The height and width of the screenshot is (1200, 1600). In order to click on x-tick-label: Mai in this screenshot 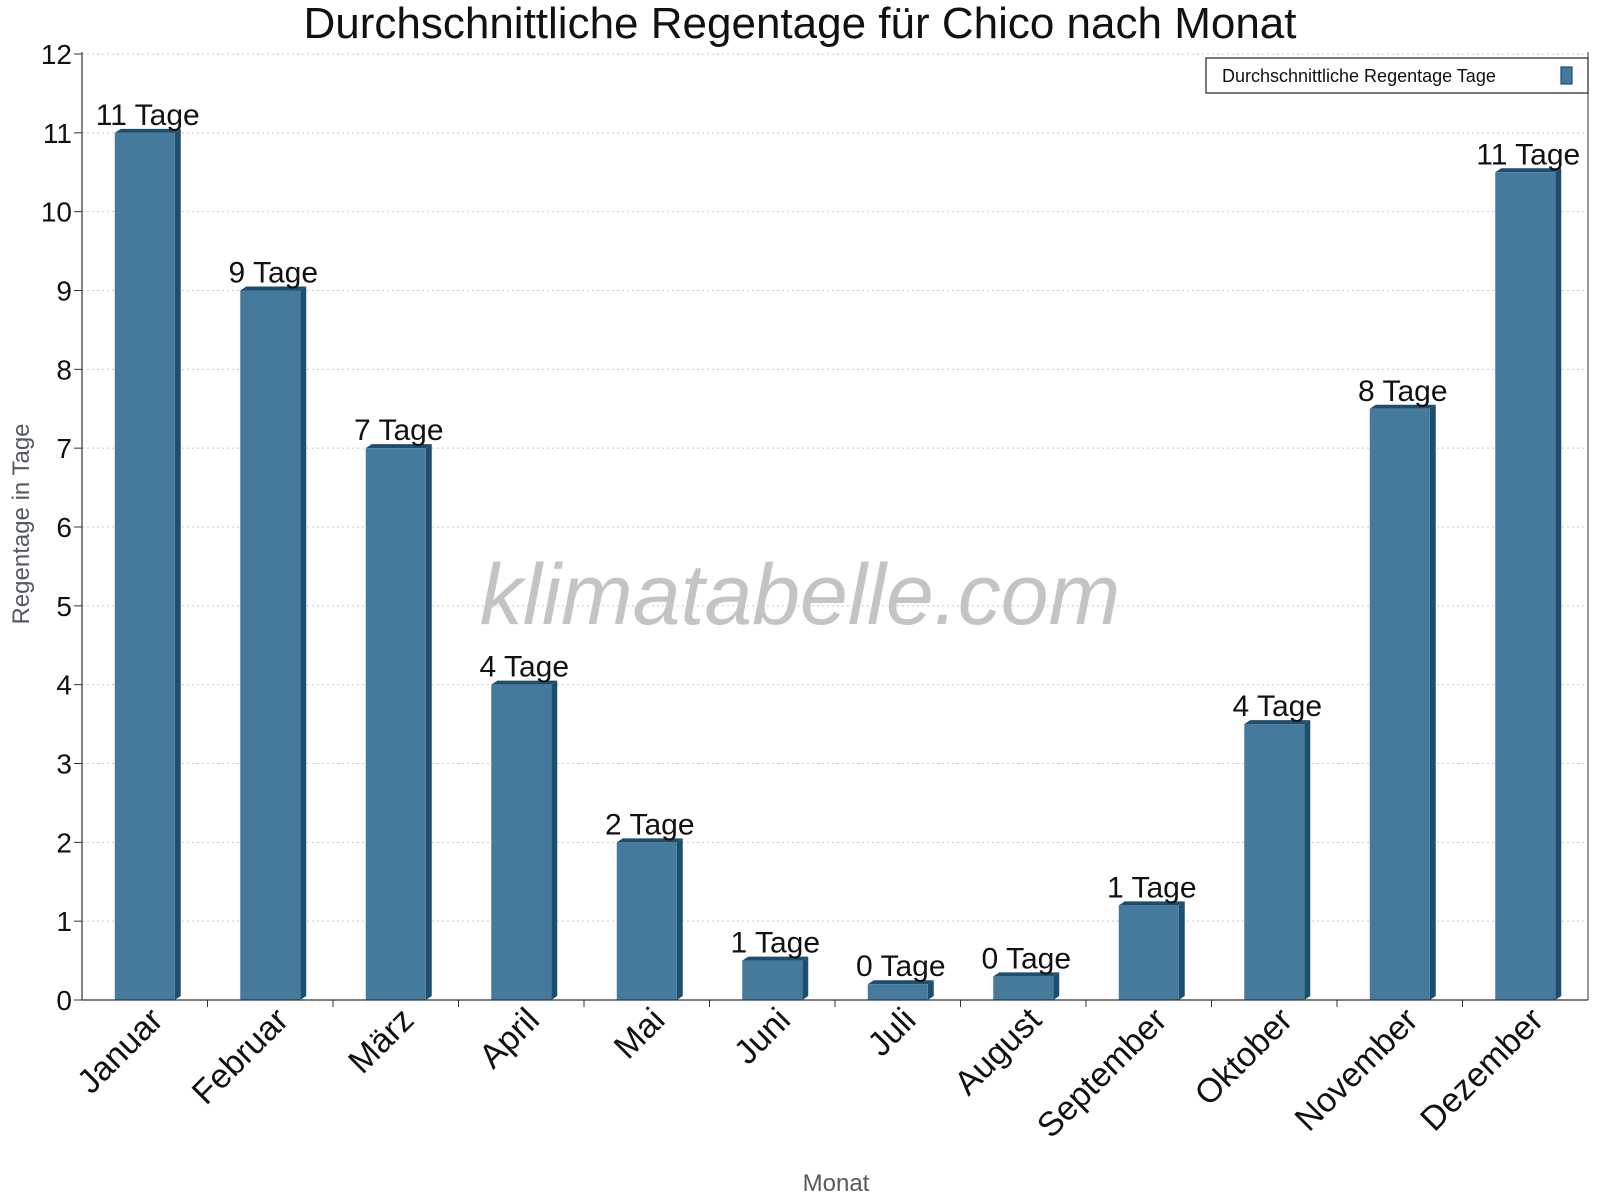, I will do `click(640, 1034)`.